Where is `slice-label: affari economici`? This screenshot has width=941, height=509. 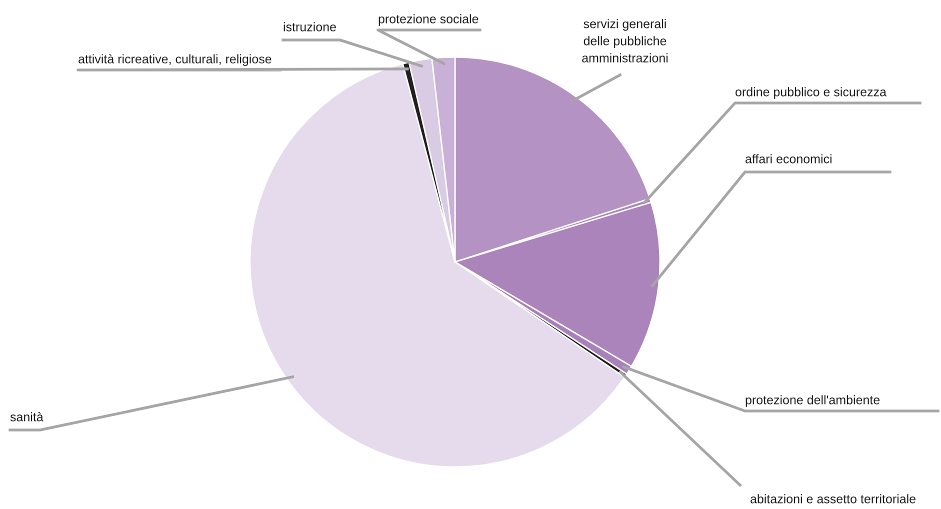
slice-label: affari economici is located at coordinates (789, 159).